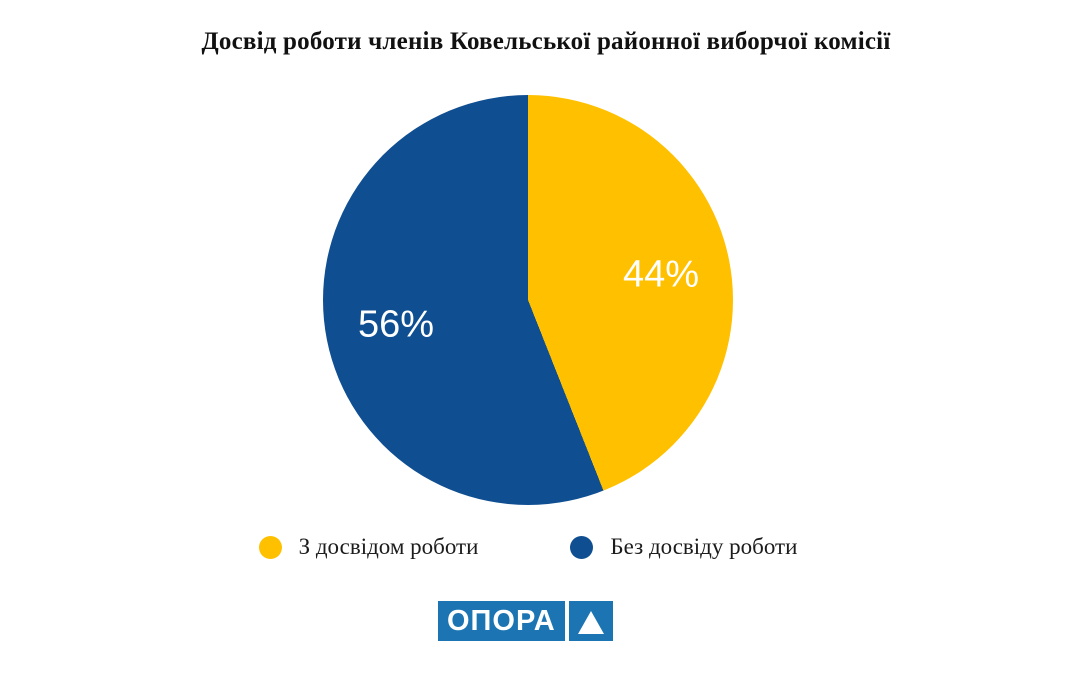 The width and height of the screenshot is (1092, 689). What do you see at coordinates (388, 546) in the screenshot?
I see `legend-label-experienced: З досвідом роботи` at bounding box center [388, 546].